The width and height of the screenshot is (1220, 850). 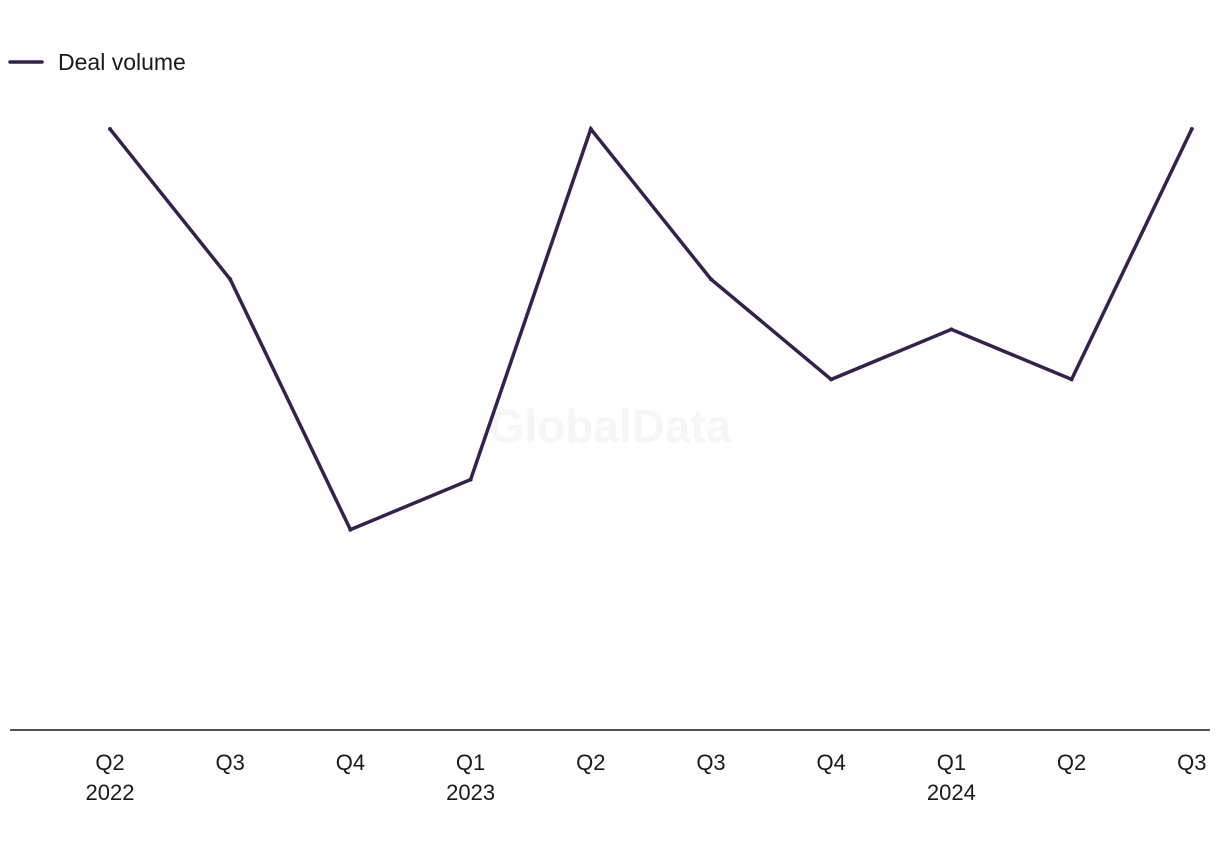 I want to click on legend: Deal volume, so click(x=97, y=62).